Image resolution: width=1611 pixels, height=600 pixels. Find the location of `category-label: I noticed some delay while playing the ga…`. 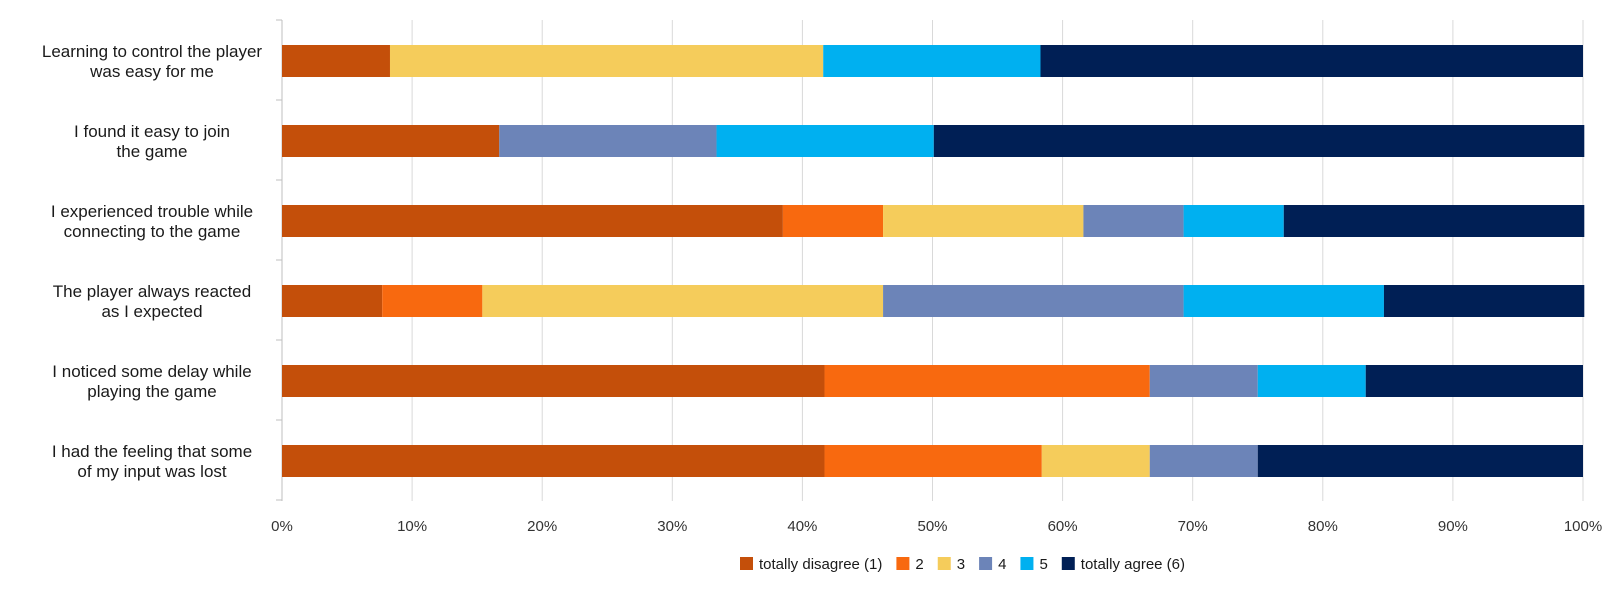

category-label: I noticed some delay while playing the ga… is located at coordinates (151, 381).